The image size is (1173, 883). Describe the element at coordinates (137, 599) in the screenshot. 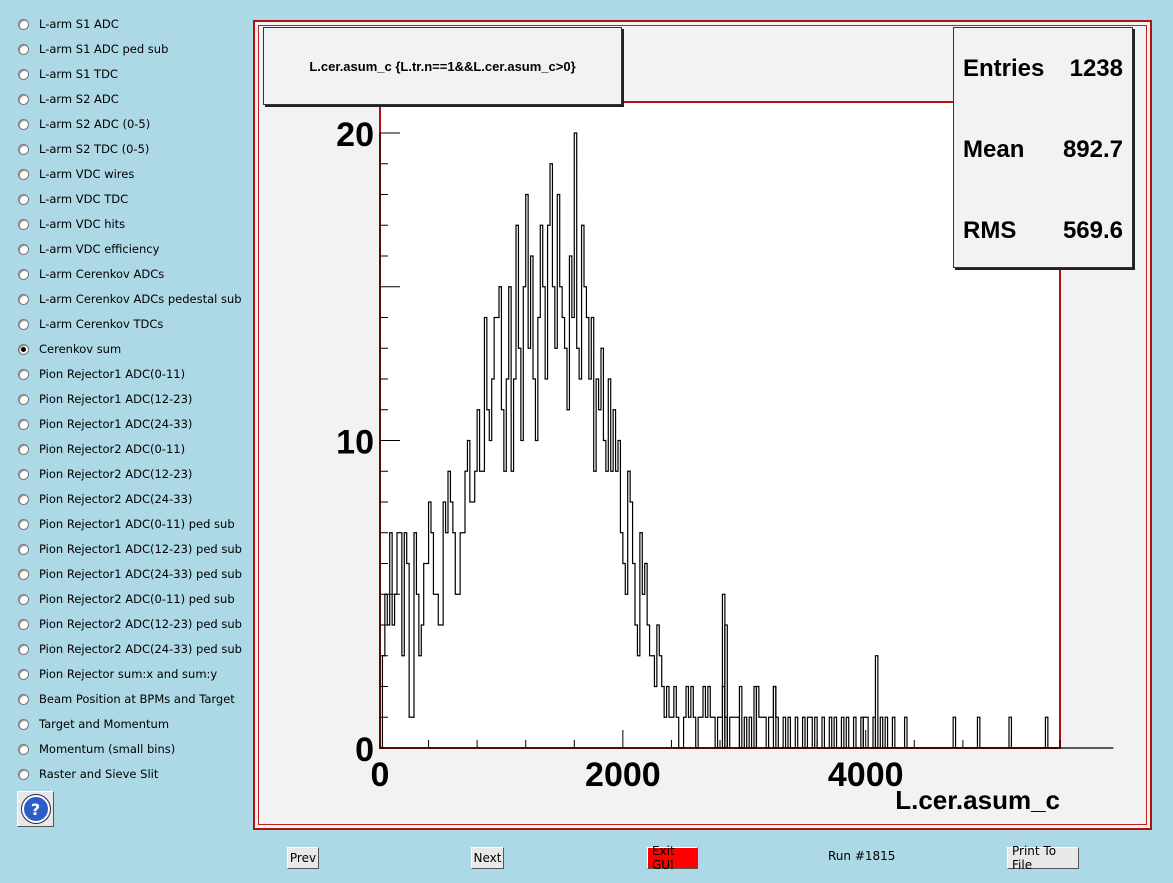

I see `sidebar-radio-label: Pion Rejector2 ADC(0-11) ped sub` at that location.